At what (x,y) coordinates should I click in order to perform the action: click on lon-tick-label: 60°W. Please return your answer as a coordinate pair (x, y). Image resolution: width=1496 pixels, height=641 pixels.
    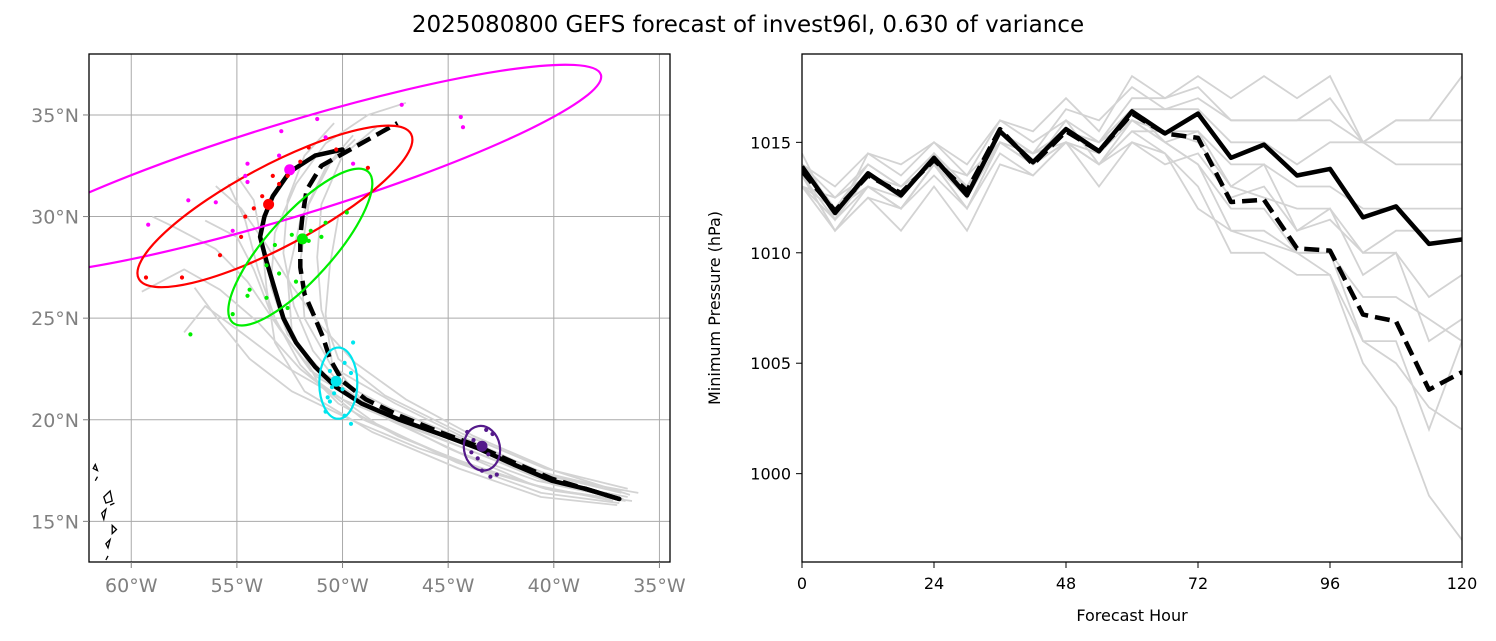
    Looking at the image, I should click on (131, 586).